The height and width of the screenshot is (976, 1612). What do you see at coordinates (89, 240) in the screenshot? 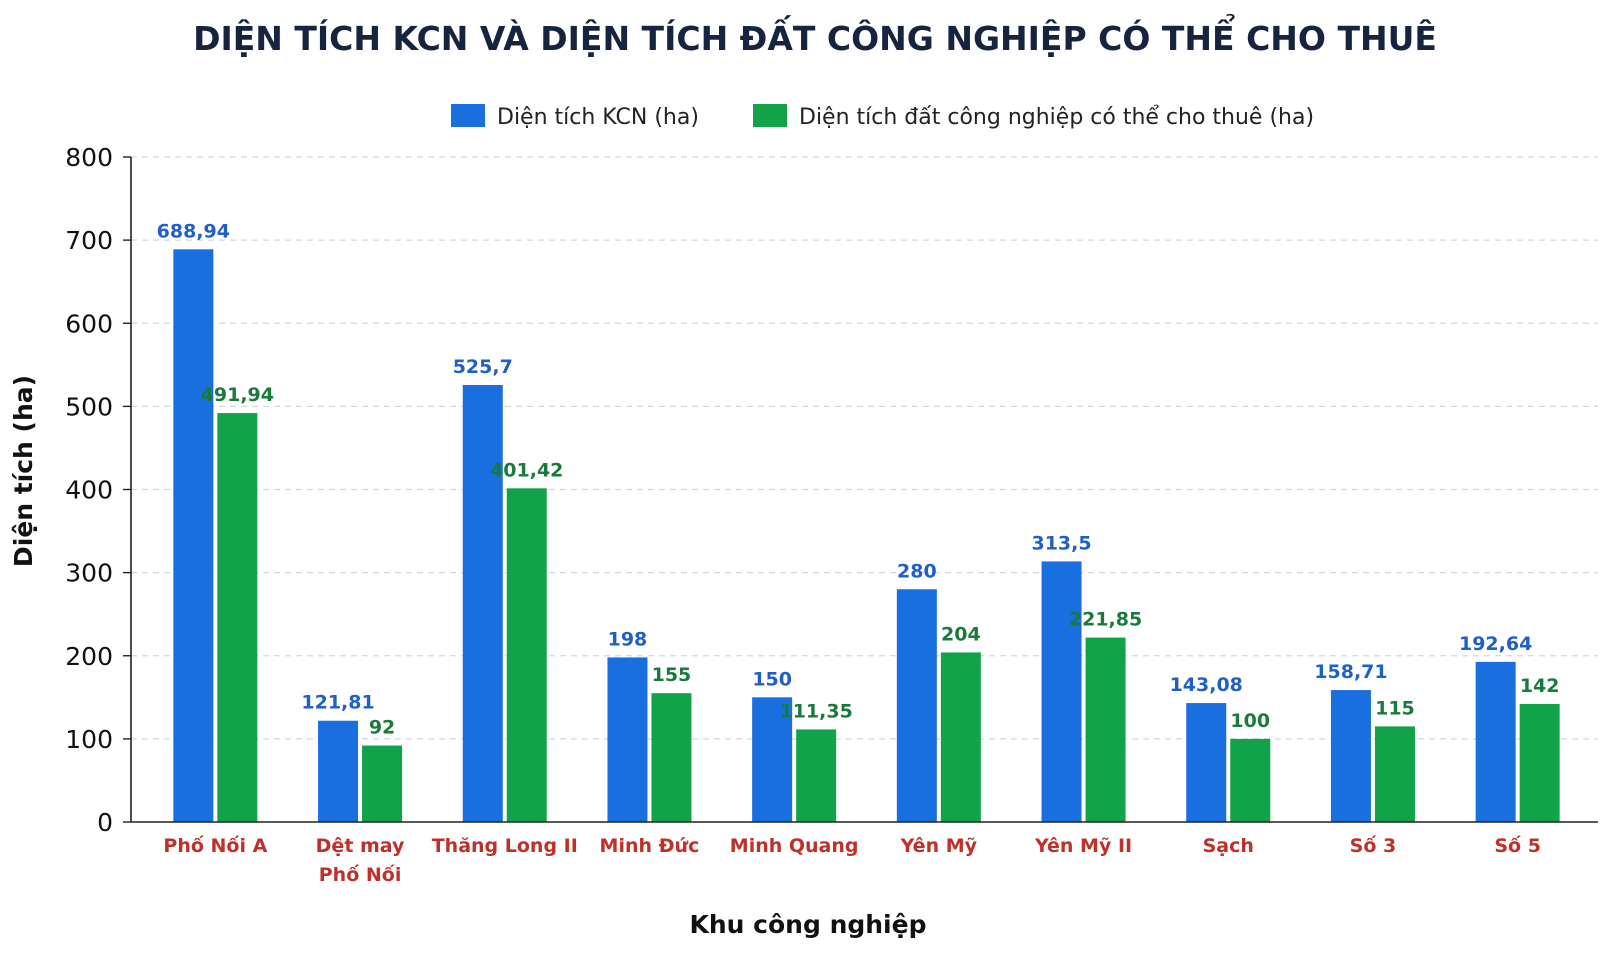
I see `y-tick-label: 700` at bounding box center [89, 240].